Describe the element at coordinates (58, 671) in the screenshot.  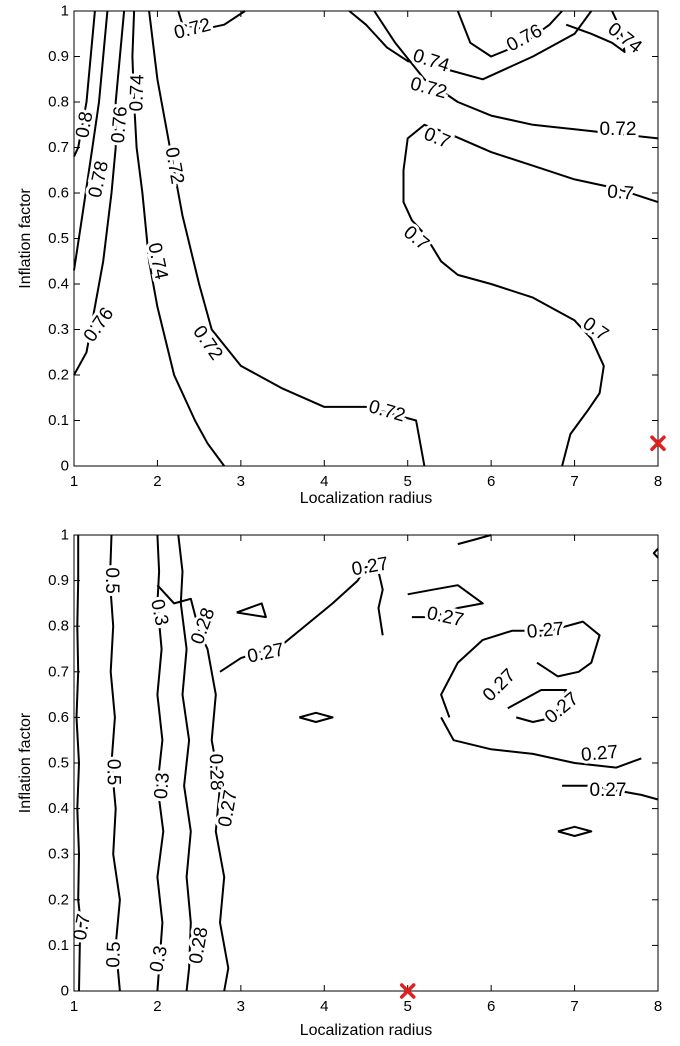
I see `y-tick-label: 0.7` at that location.